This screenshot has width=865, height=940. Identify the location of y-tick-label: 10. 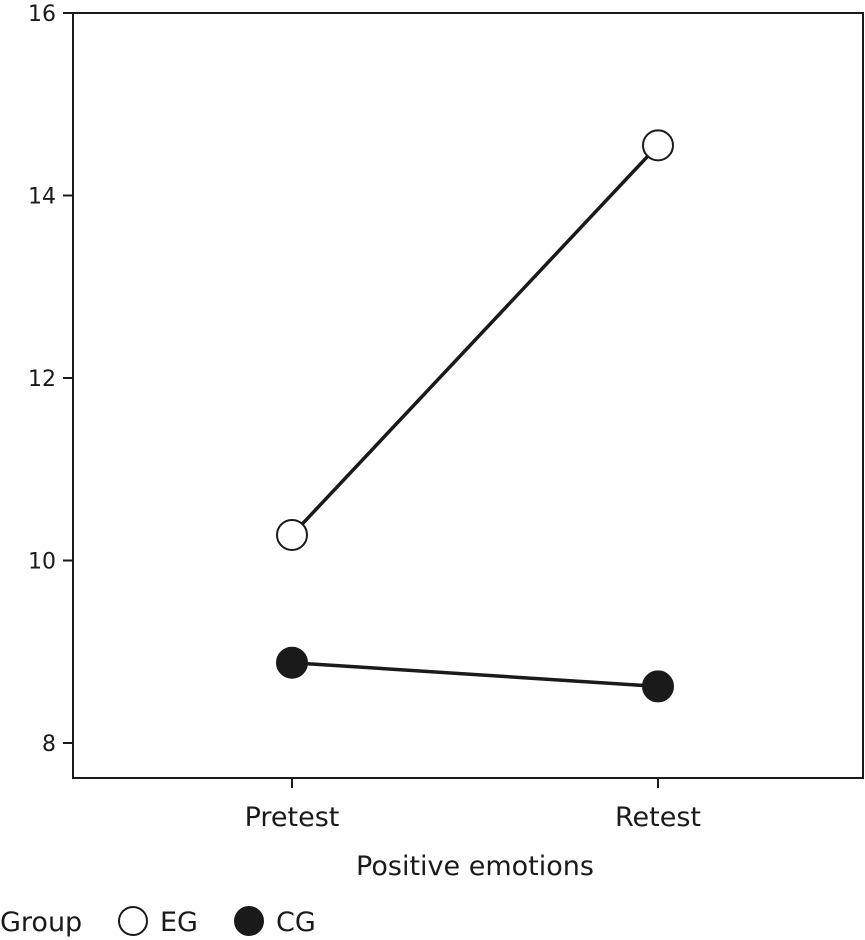
(42, 562).